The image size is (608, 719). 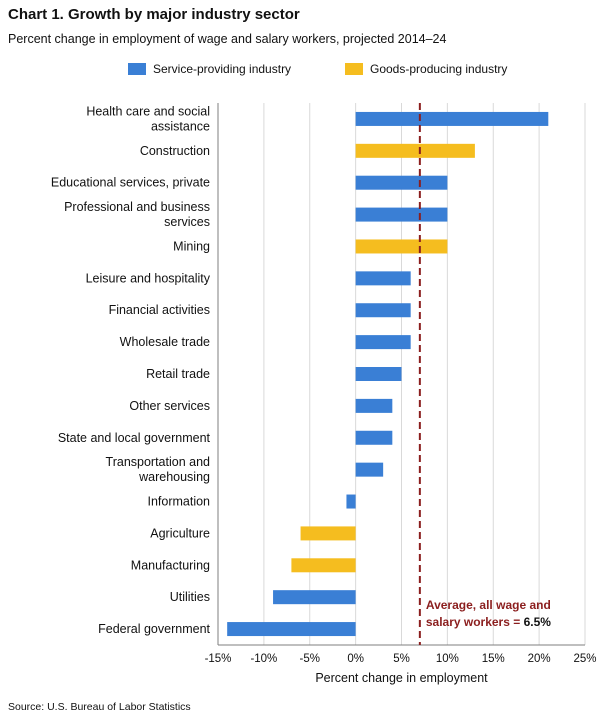 I want to click on category-label: Manufacturing, so click(x=170, y=565).